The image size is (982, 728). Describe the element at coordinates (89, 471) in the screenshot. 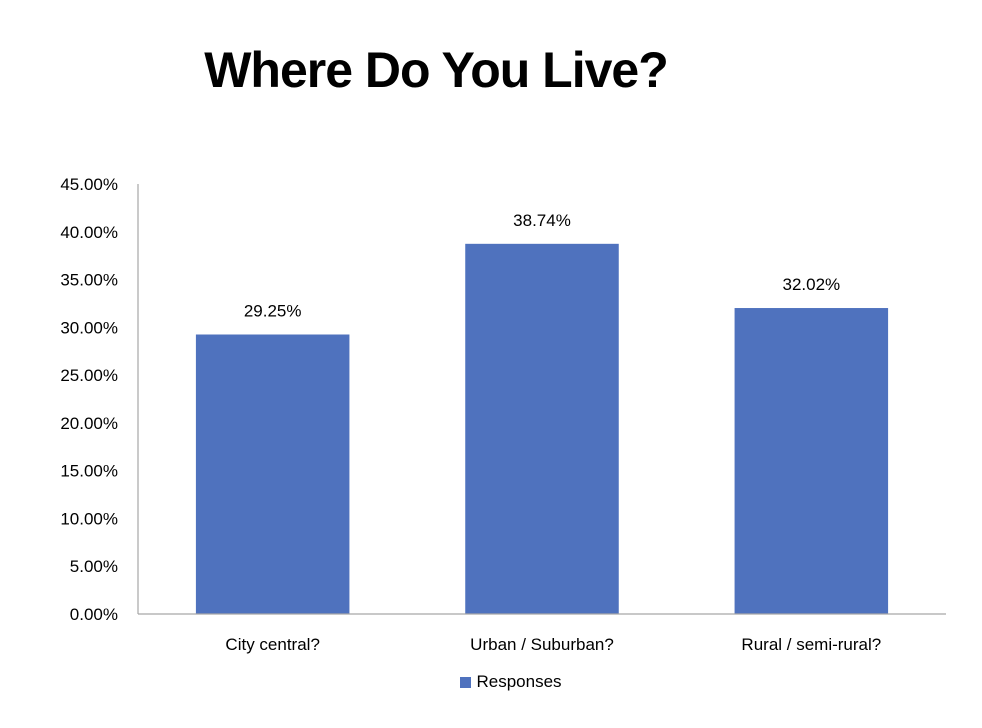

I see `y-tick-label: 15.00%` at that location.